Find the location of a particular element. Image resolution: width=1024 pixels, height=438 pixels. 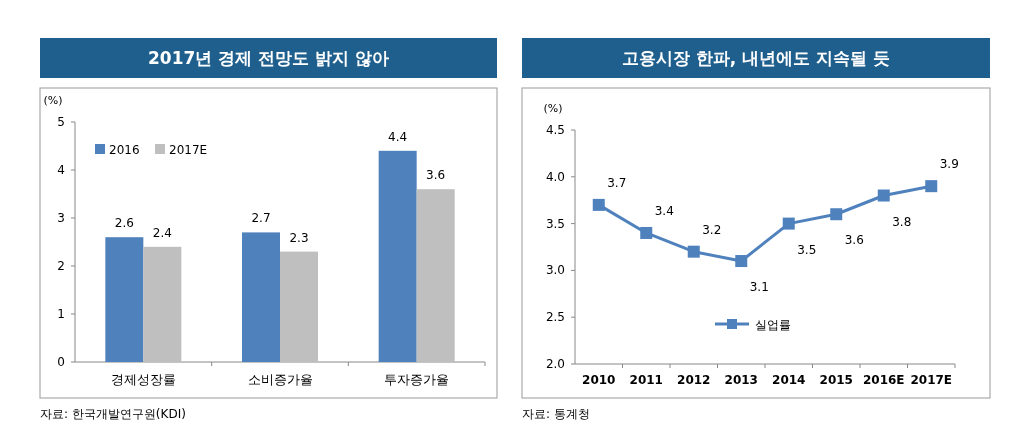

legend-label: 2016 is located at coordinates (124, 150).